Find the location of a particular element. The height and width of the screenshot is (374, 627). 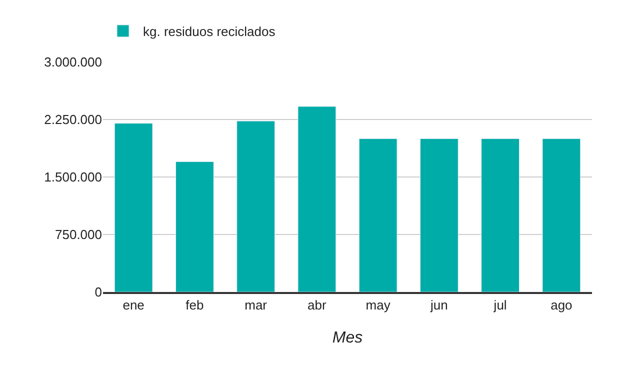

x-tick-label: may is located at coordinates (378, 304).